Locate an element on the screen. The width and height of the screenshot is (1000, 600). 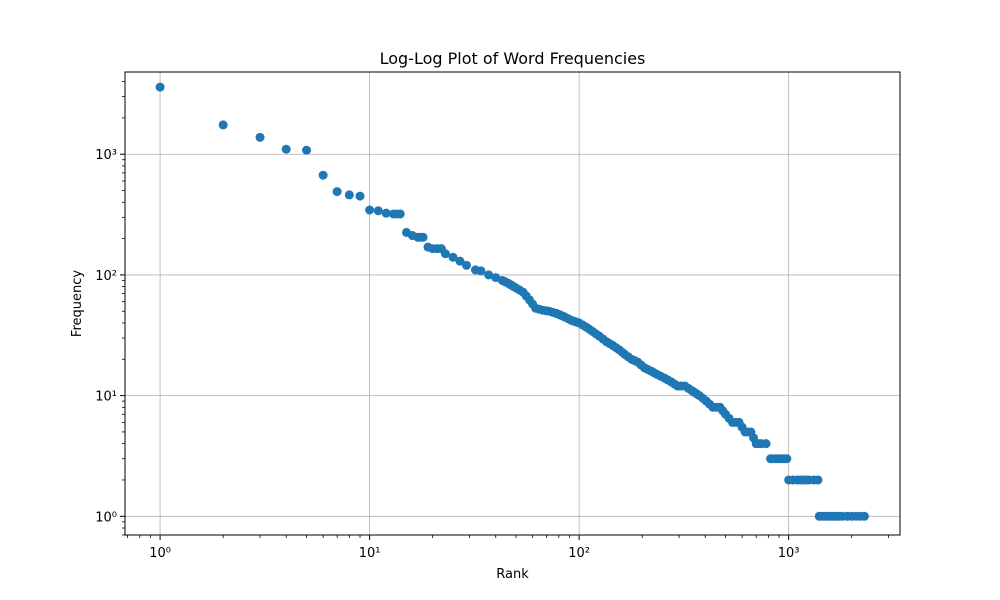
y-tick-label: 10¹ is located at coordinates (106, 397).